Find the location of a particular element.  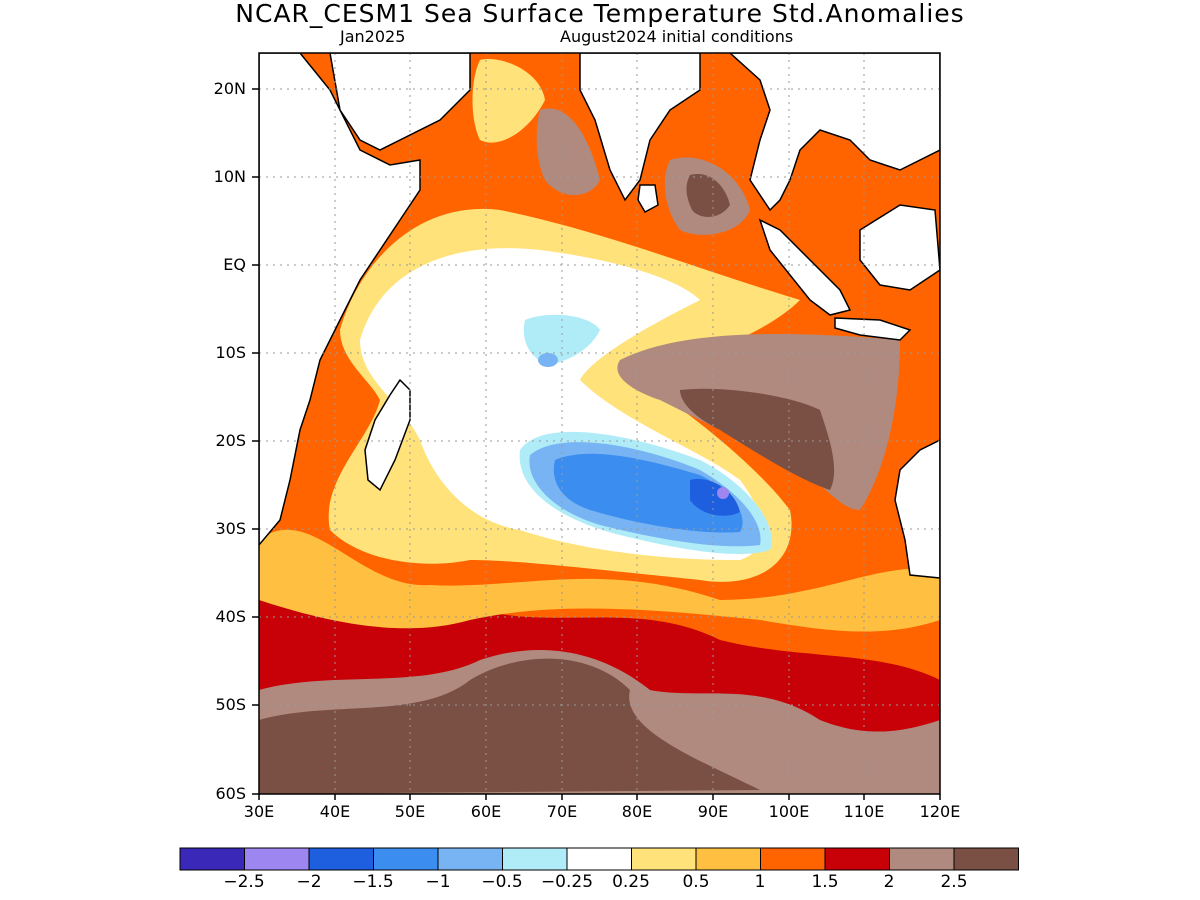

lon-label: 80E is located at coordinates (637, 811).